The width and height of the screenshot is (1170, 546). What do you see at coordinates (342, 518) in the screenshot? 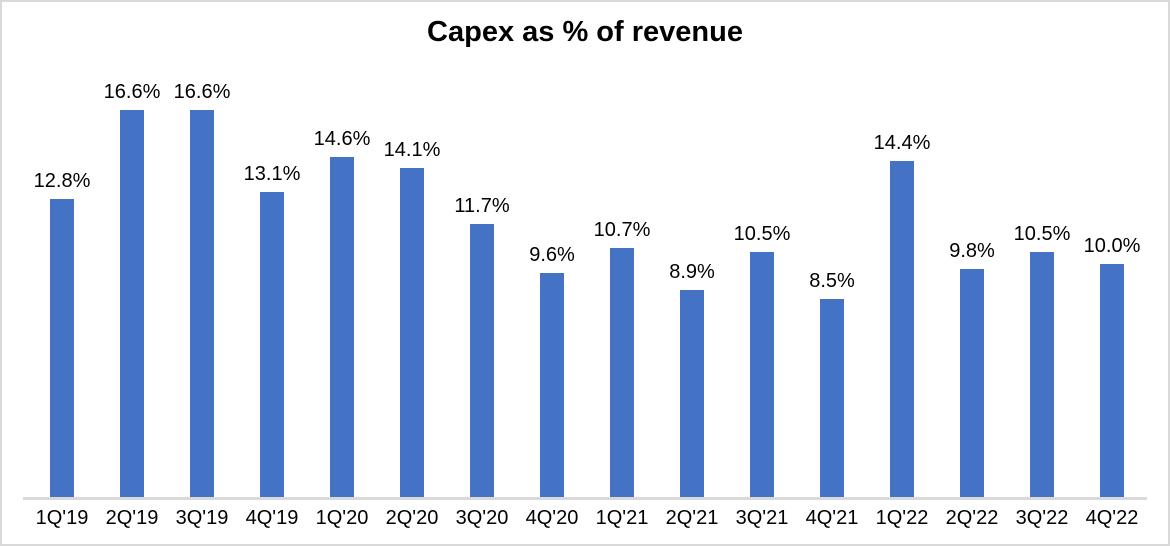
I see `x-tick-label: 1Q'20` at bounding box center [342, 518].